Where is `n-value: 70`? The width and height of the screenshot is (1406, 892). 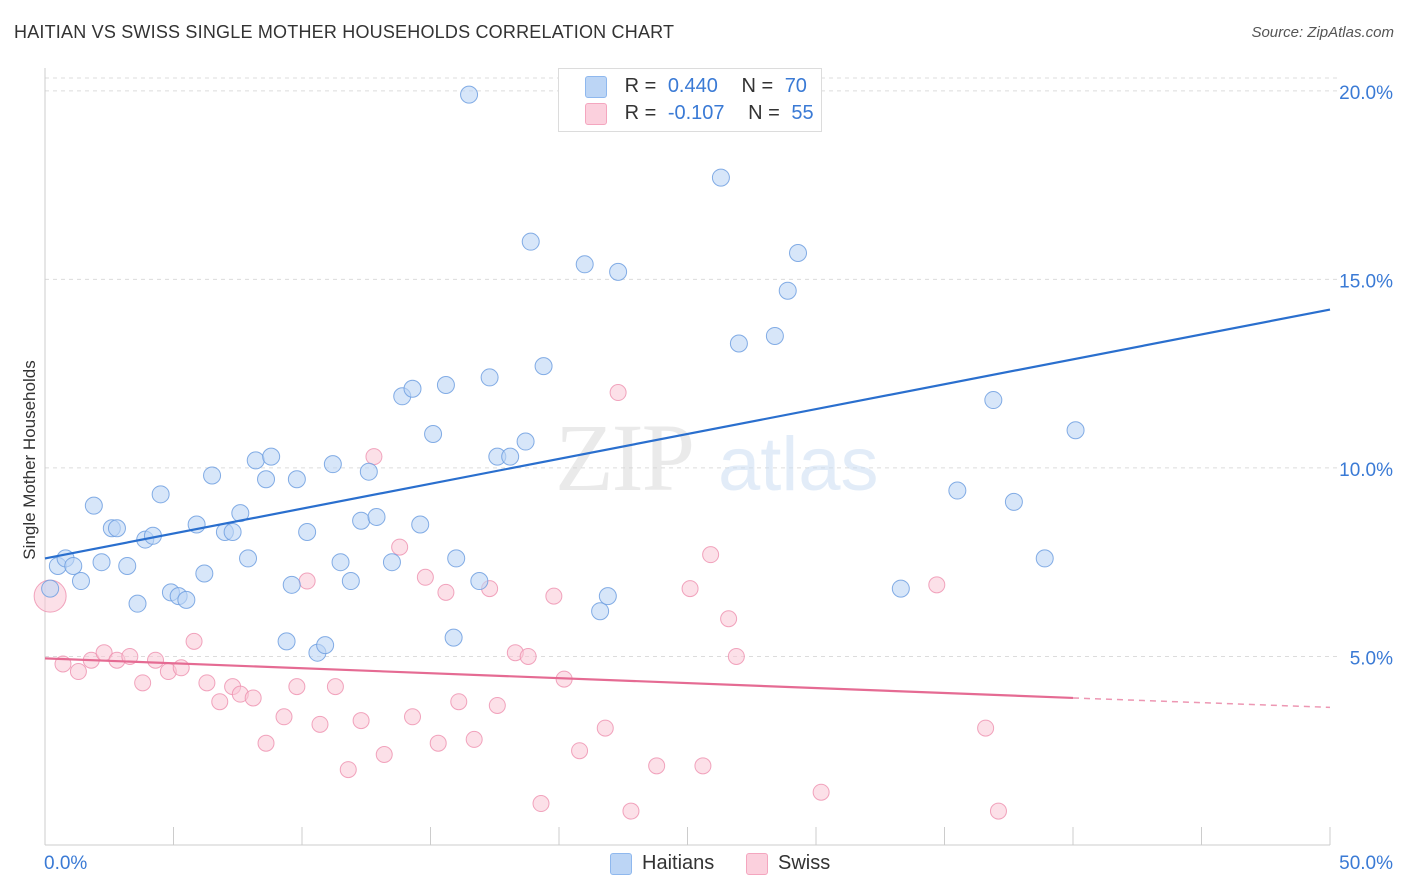 n-value: 70 is located at coordinates (795, 86).